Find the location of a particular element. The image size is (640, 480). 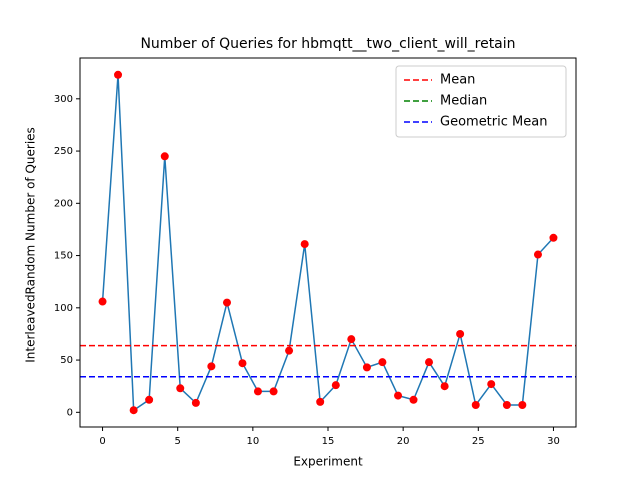

x-tick-label: 5 is located at coordinates (178, 441).